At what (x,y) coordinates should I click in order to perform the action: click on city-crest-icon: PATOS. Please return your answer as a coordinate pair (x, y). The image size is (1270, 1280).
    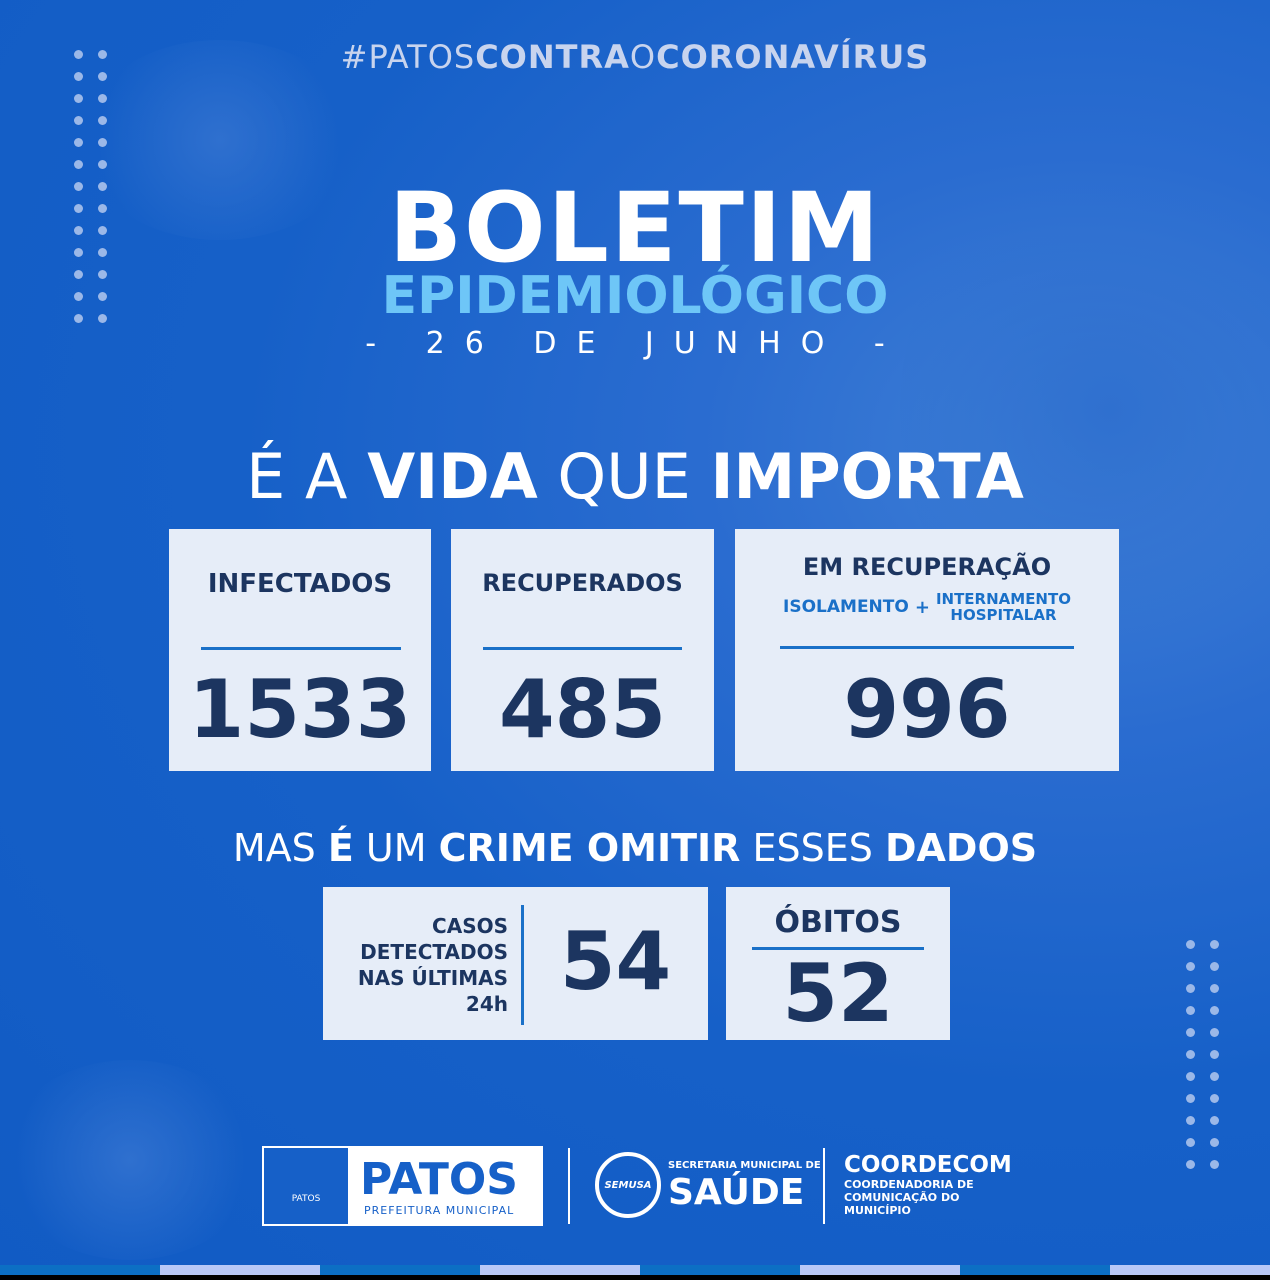
    Looking at the image, I should click on (306, 1186).